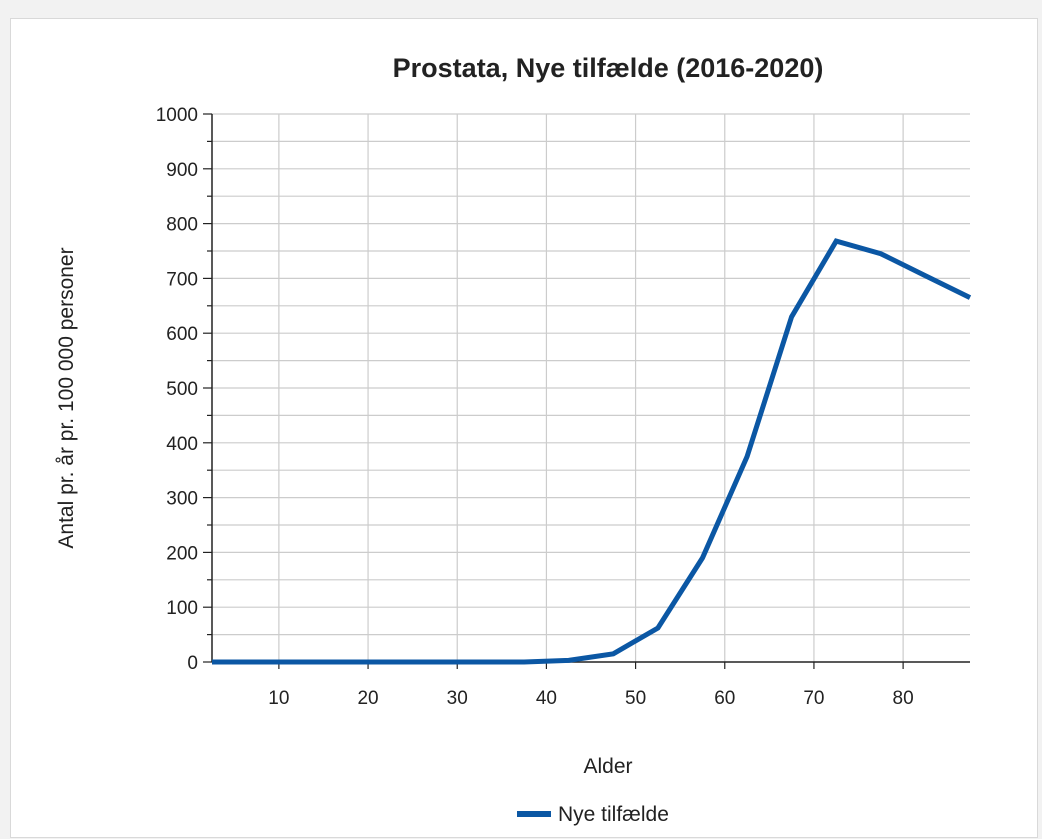  Describe the element at coordinates (608, 68) in the screenshot. I see `chart-title: Prostata, Nye tilfælde (2016-2020)` at that location.